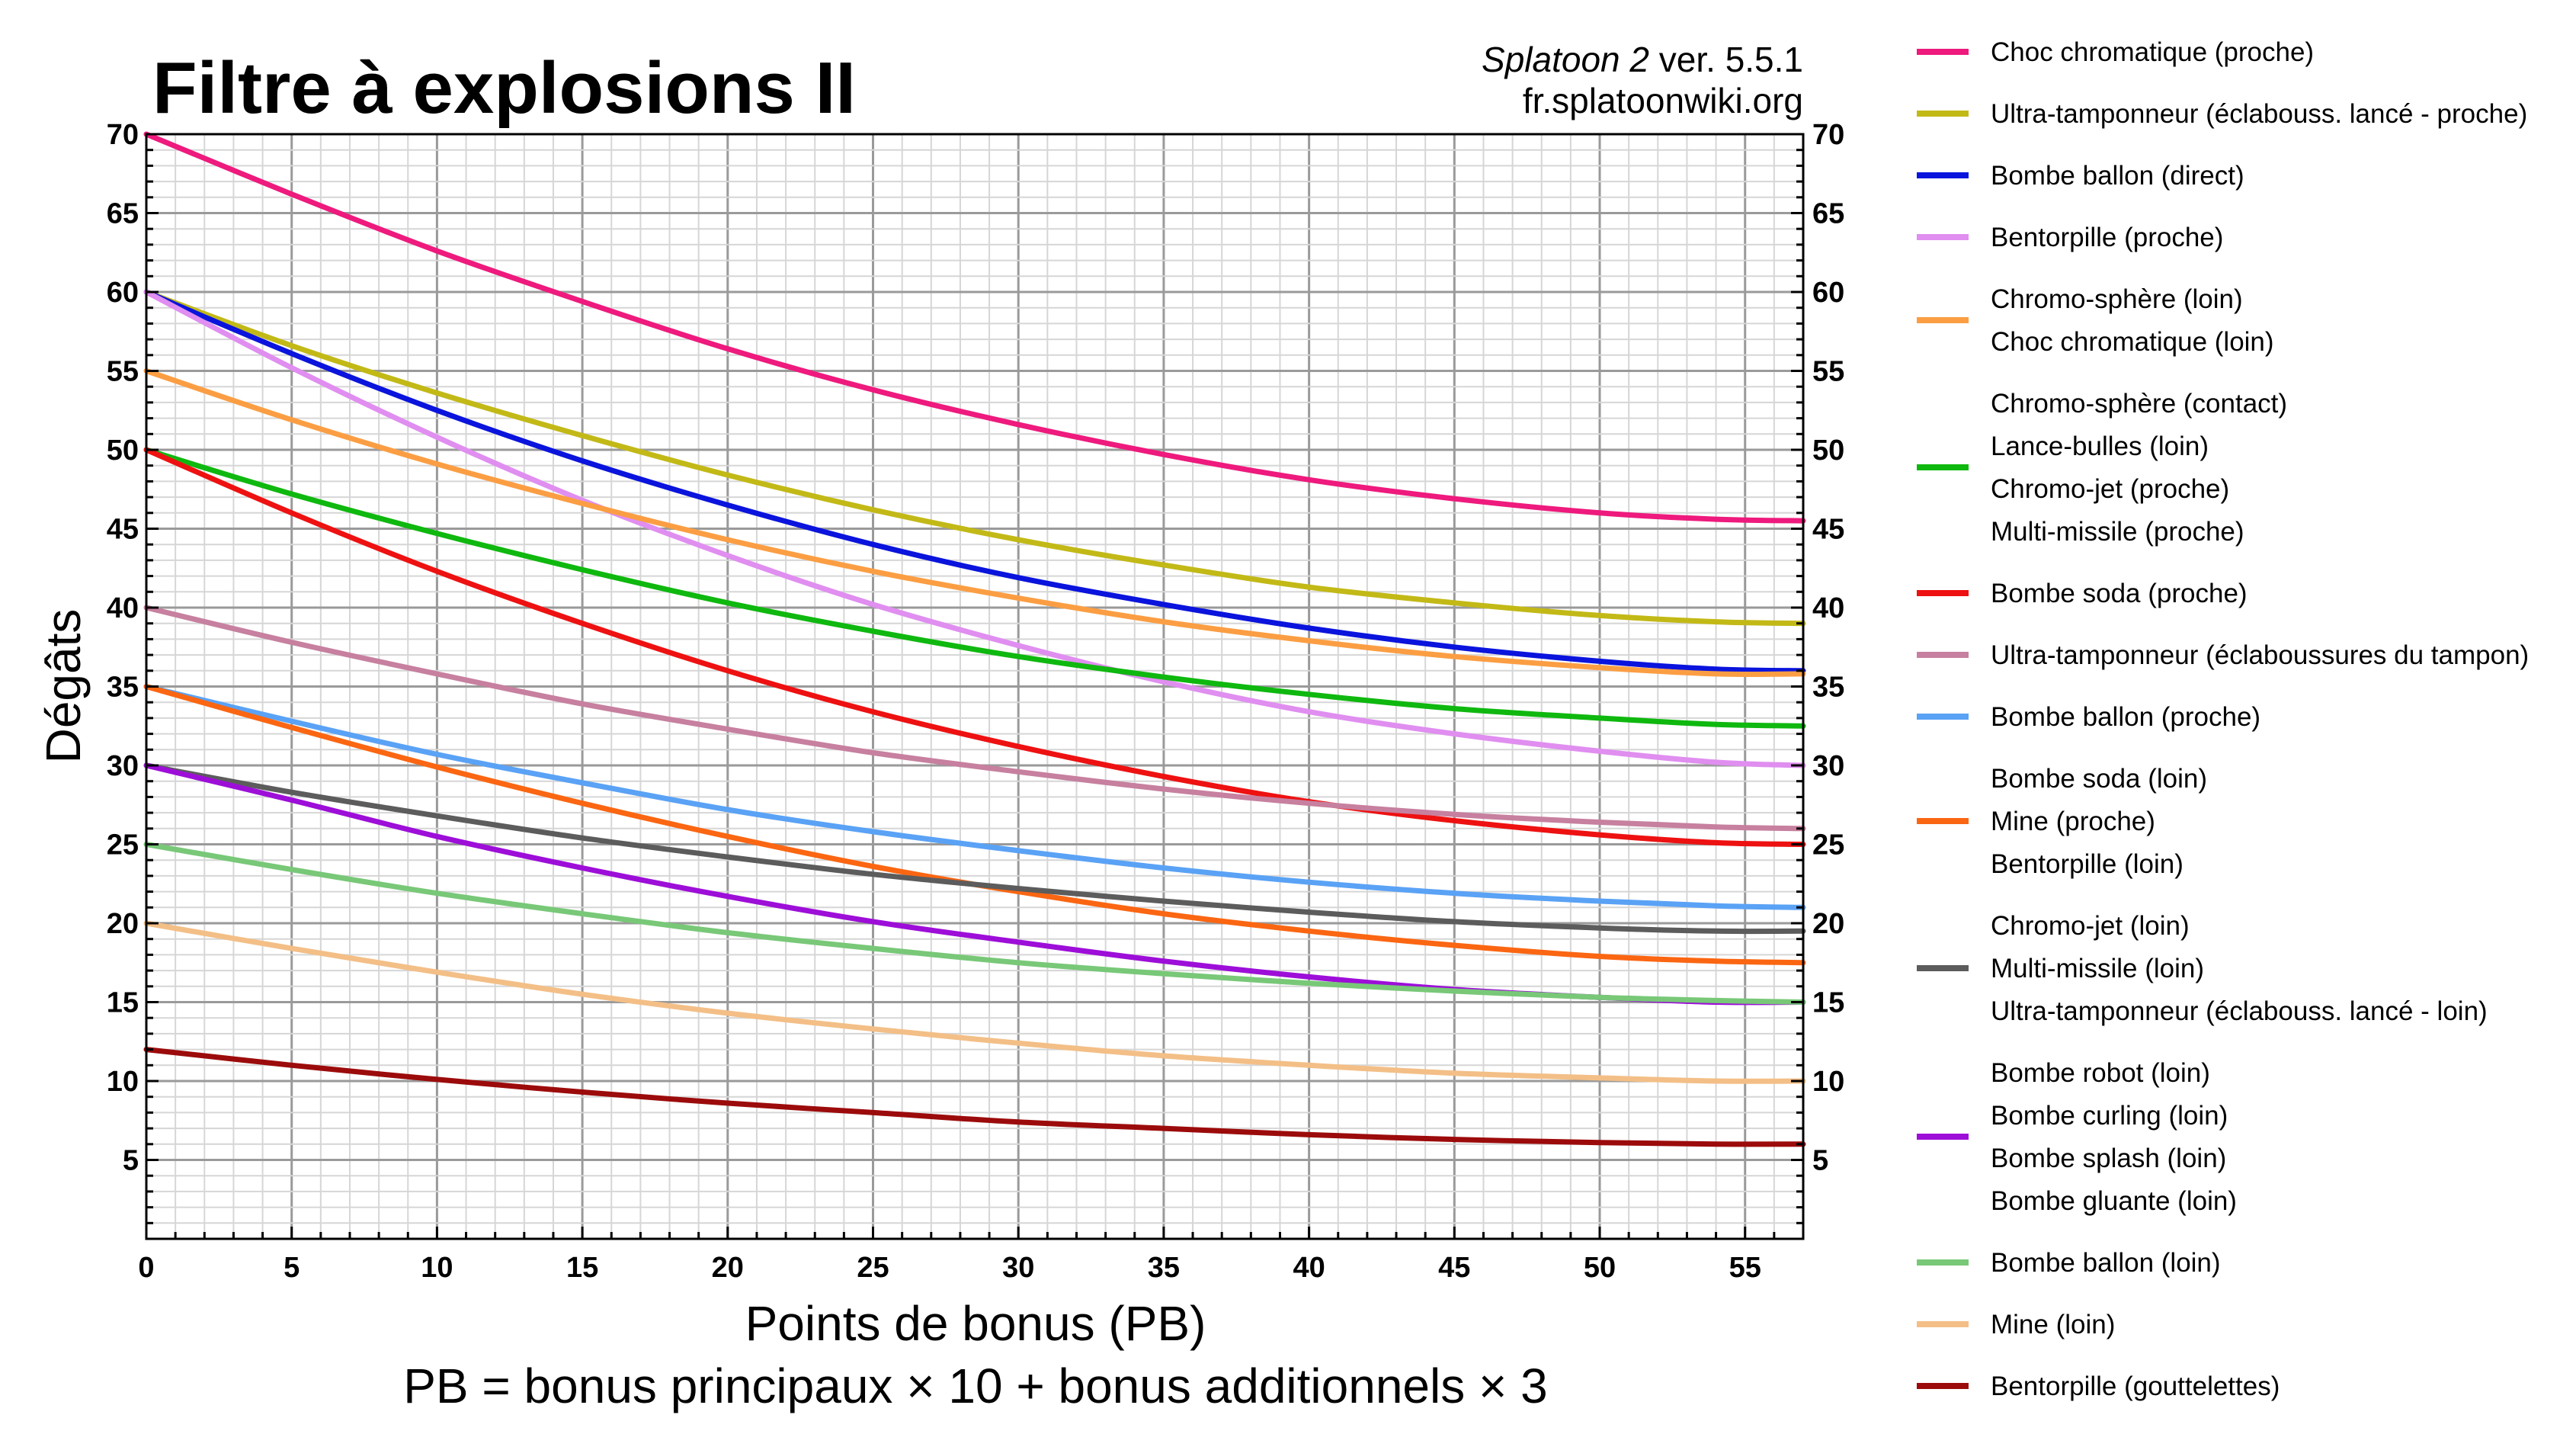 The width and height of the screenshot is (2576, 1434). I want to click on credit-version-number: ver. 5.5.1, so click(1726, 60).